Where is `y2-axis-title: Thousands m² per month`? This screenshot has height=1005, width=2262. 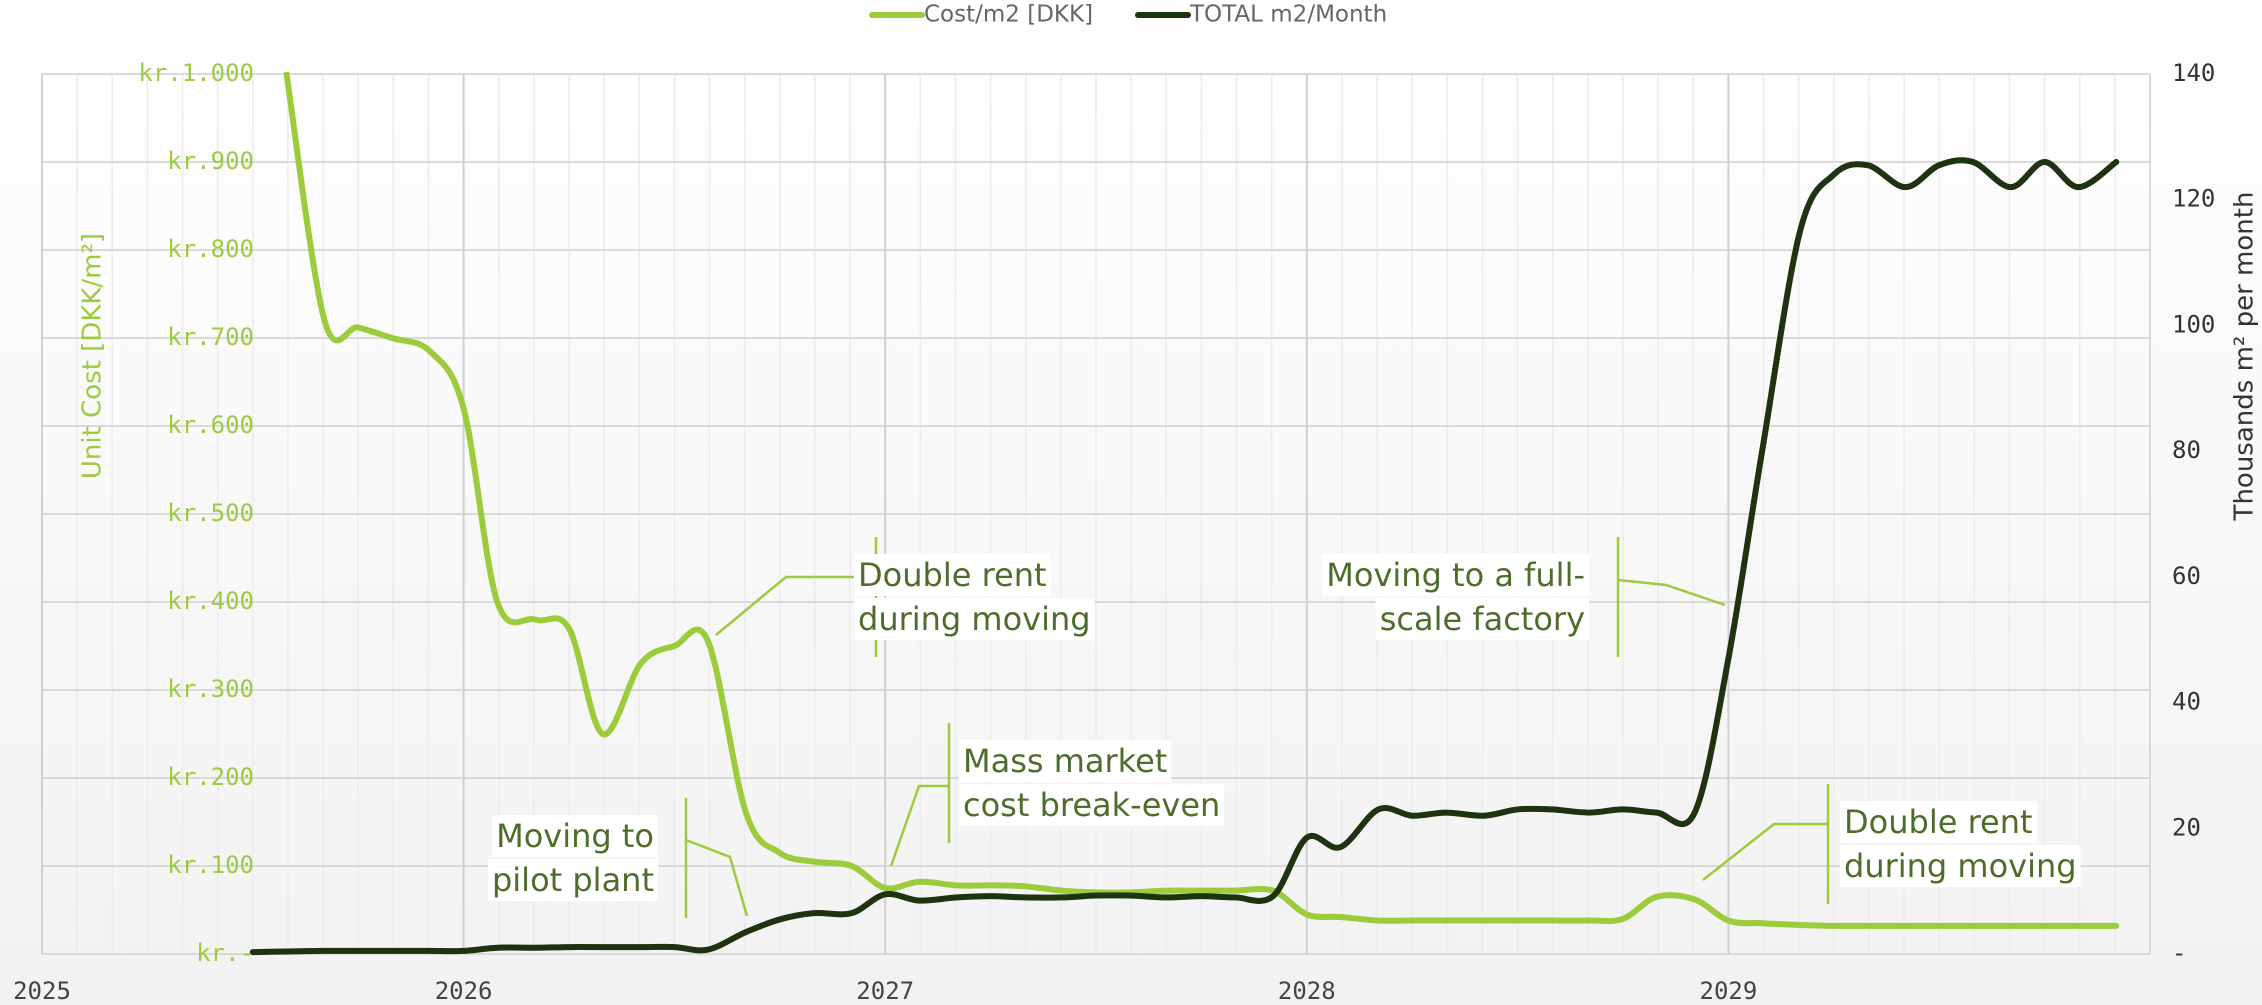
y2-axis-title: Thousands m² per month is located at coordinates (2245, 357).